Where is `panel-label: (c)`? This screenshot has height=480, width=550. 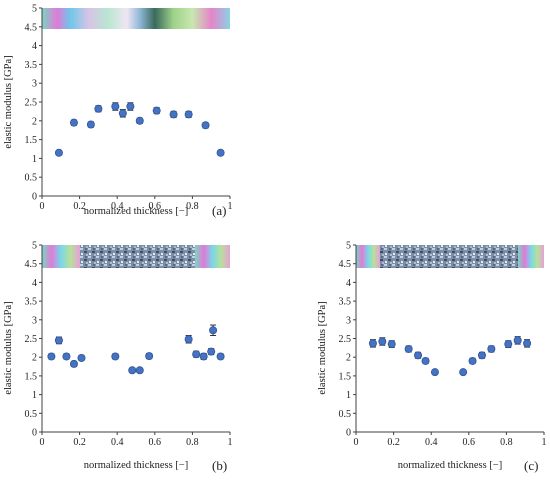
panel-label: (c) is located at coordinates (531, 465).